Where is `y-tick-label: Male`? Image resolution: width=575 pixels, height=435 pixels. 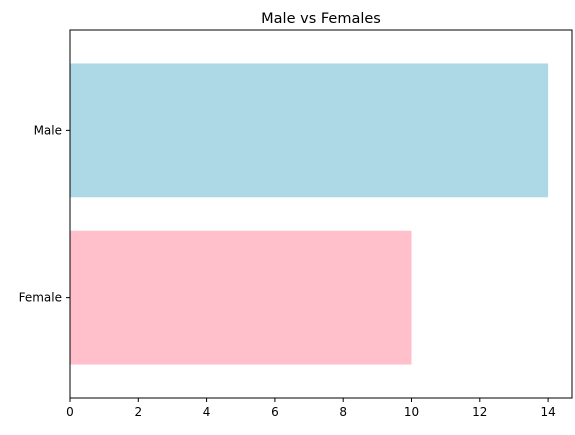 y-tick-label: Male is located at coordinates (48, 130).